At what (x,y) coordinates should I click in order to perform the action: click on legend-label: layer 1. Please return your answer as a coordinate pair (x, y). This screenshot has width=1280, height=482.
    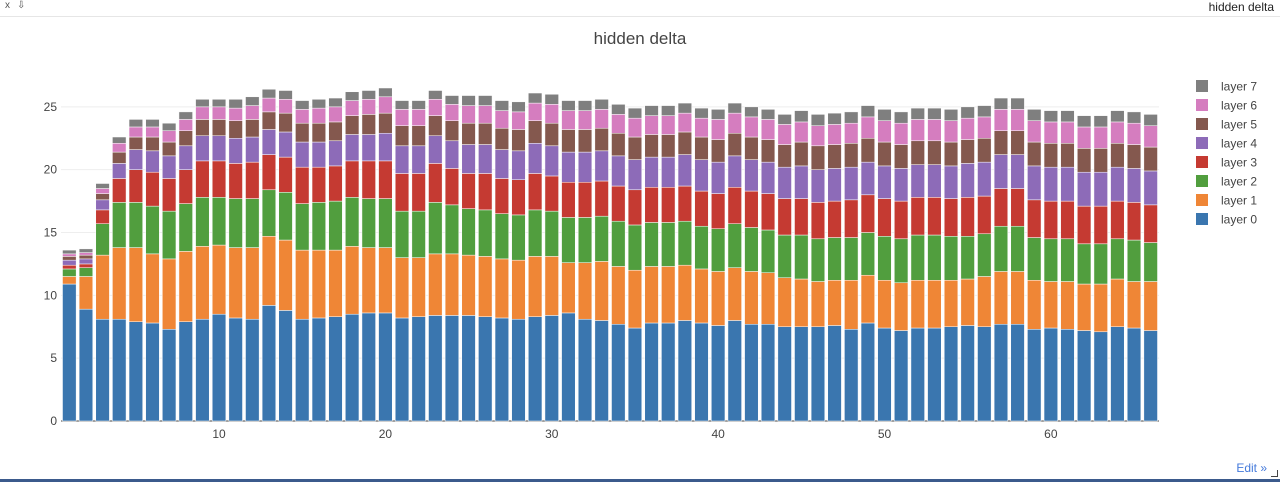
    Looking at the image, I should click on (1239, 201).